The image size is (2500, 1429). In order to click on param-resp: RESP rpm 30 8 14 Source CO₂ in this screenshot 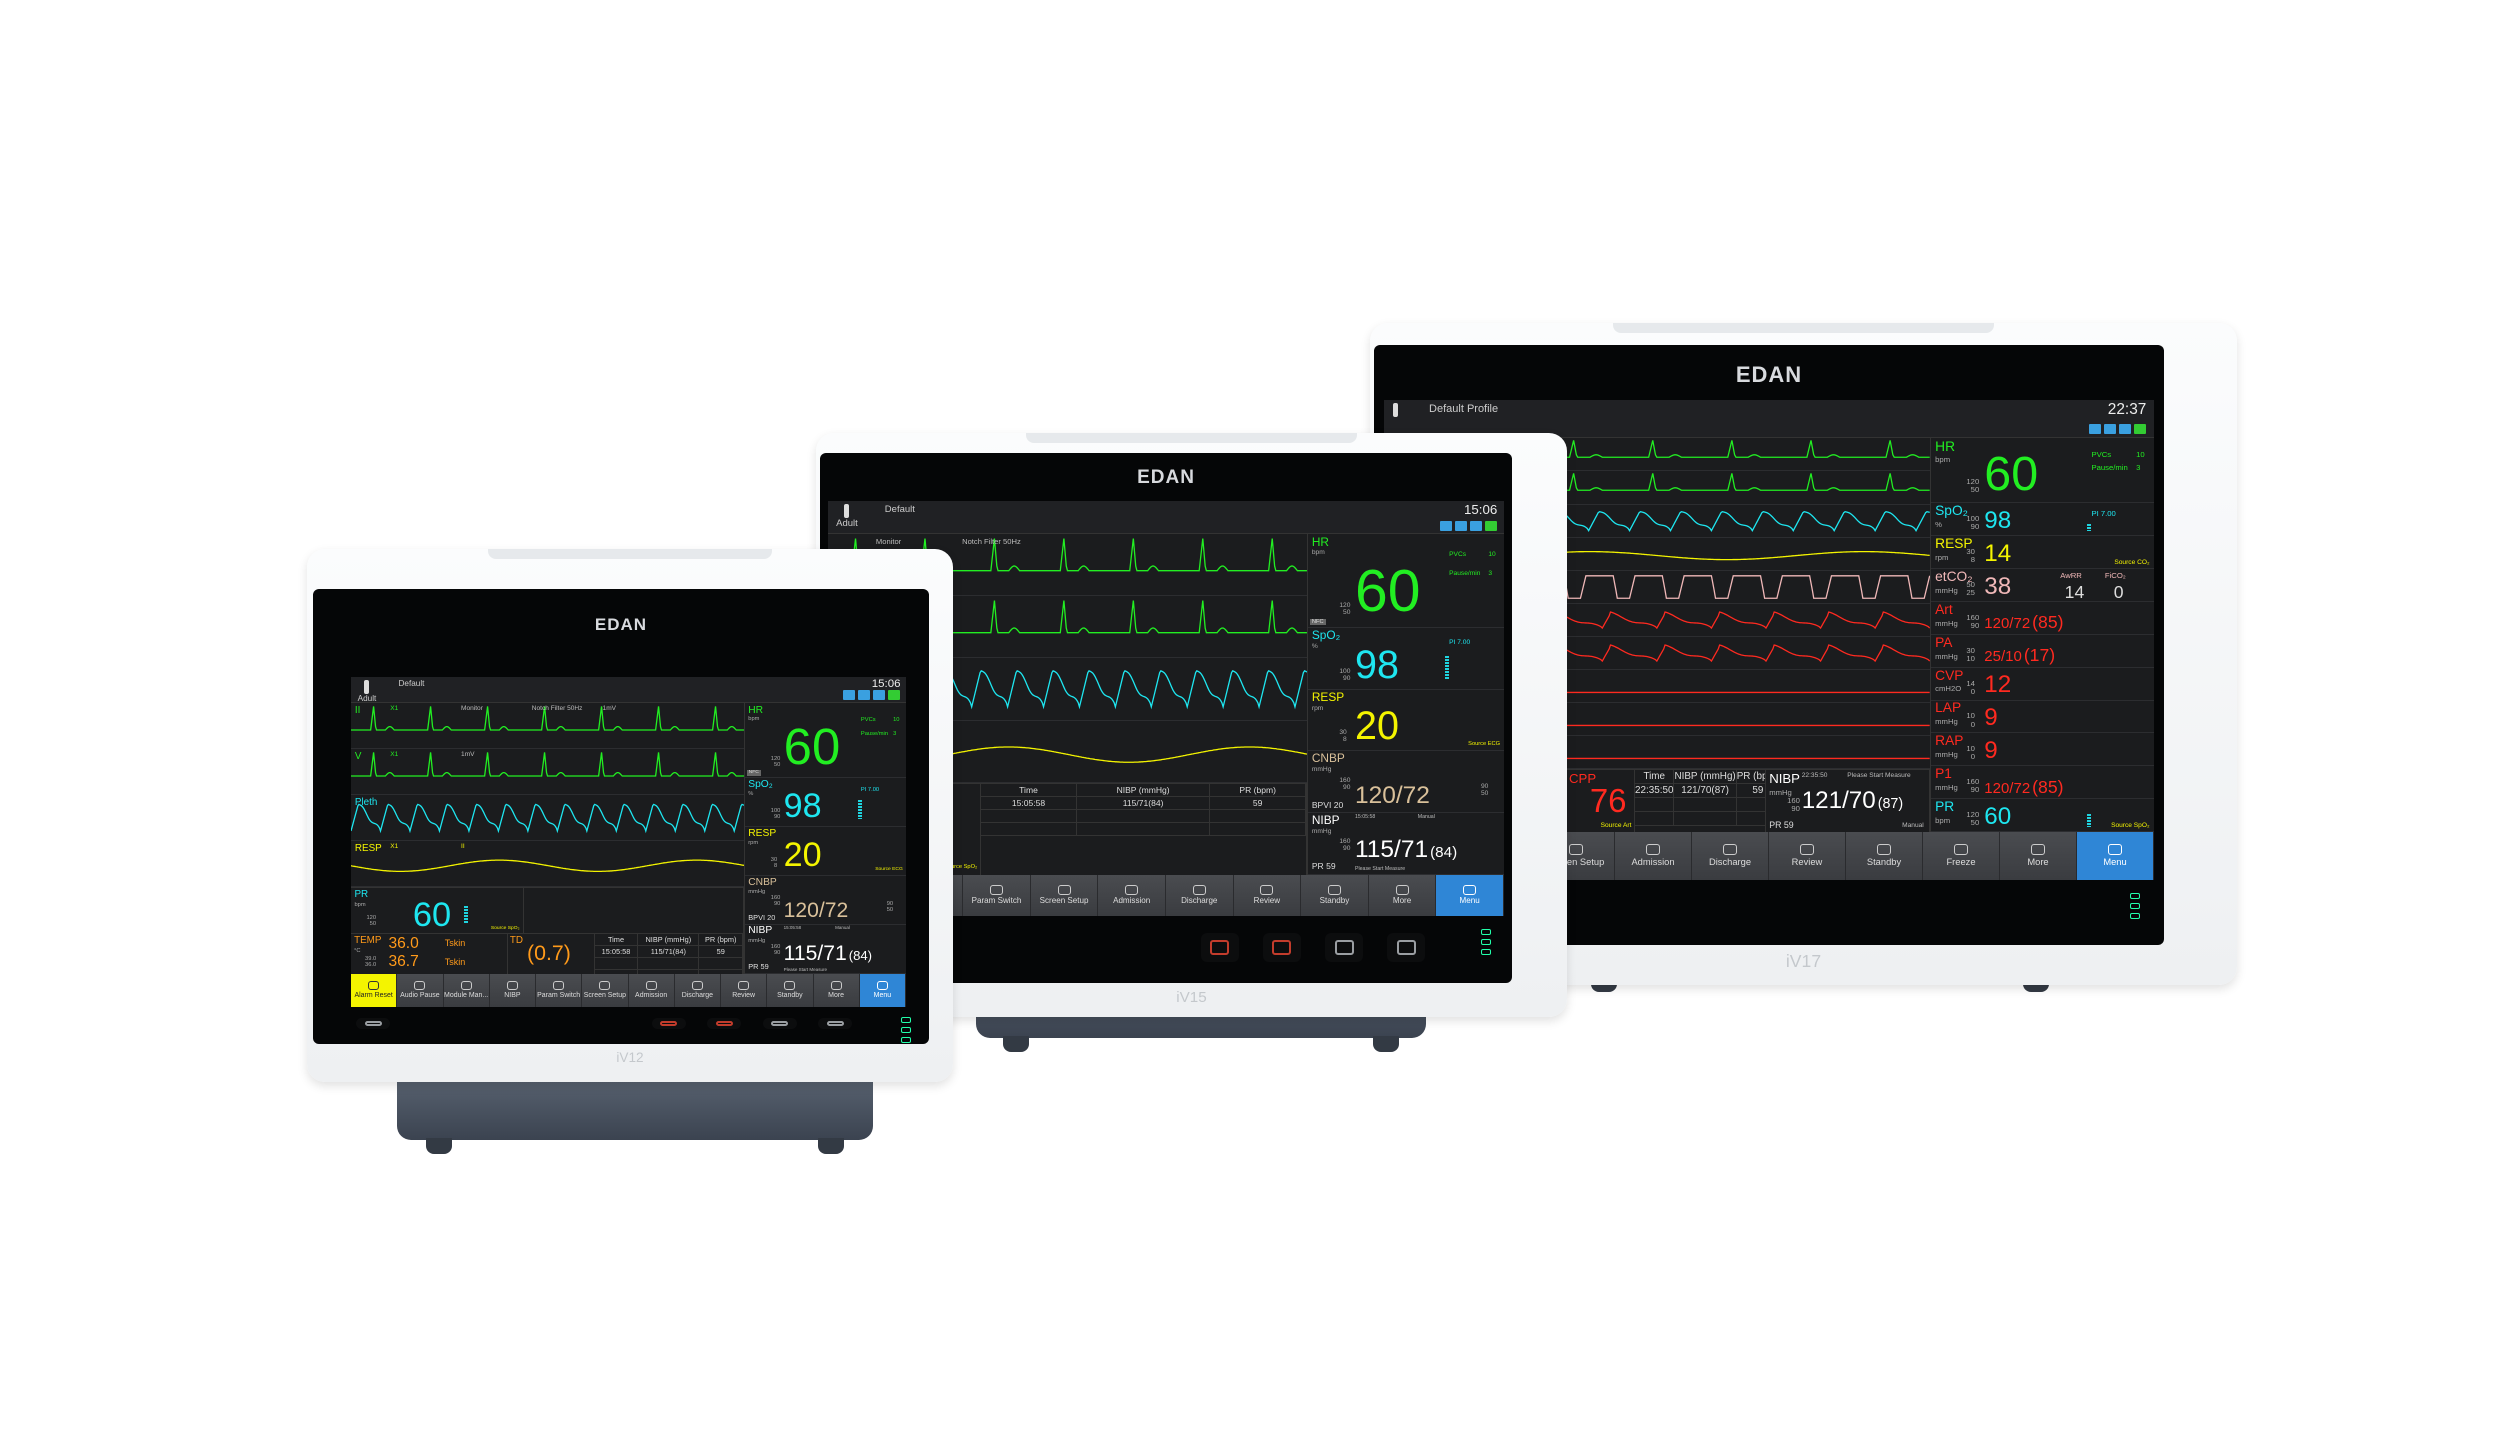, I will do `click(2042, 552)`.